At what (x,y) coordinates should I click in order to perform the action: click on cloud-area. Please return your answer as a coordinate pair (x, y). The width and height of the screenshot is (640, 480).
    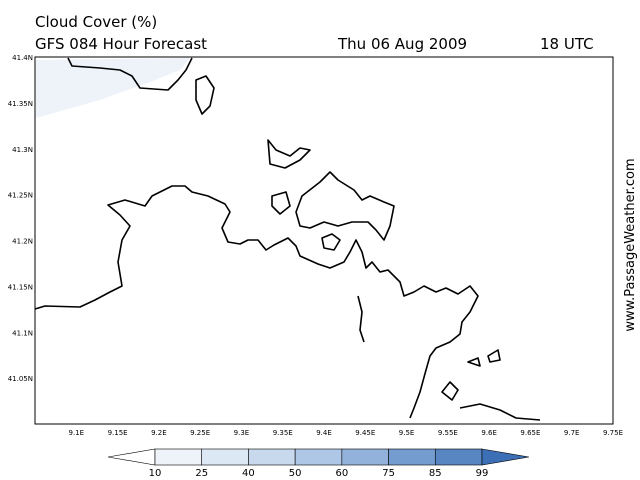
    Looking at the image, I should click on (113, 88).